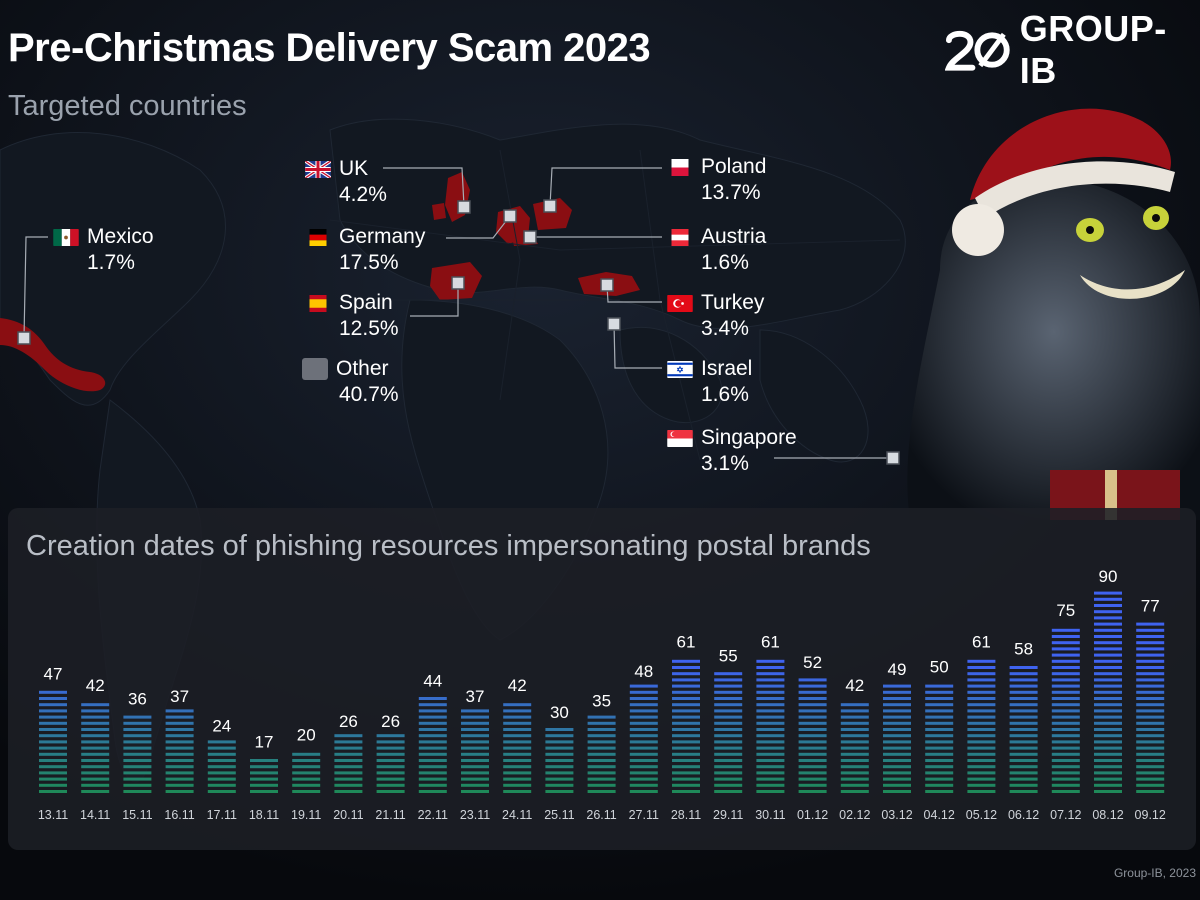  Describe the element at coordinates (1154, 873) in the screenshot. I see `credit-text: Group-IB, 2023` at that location.